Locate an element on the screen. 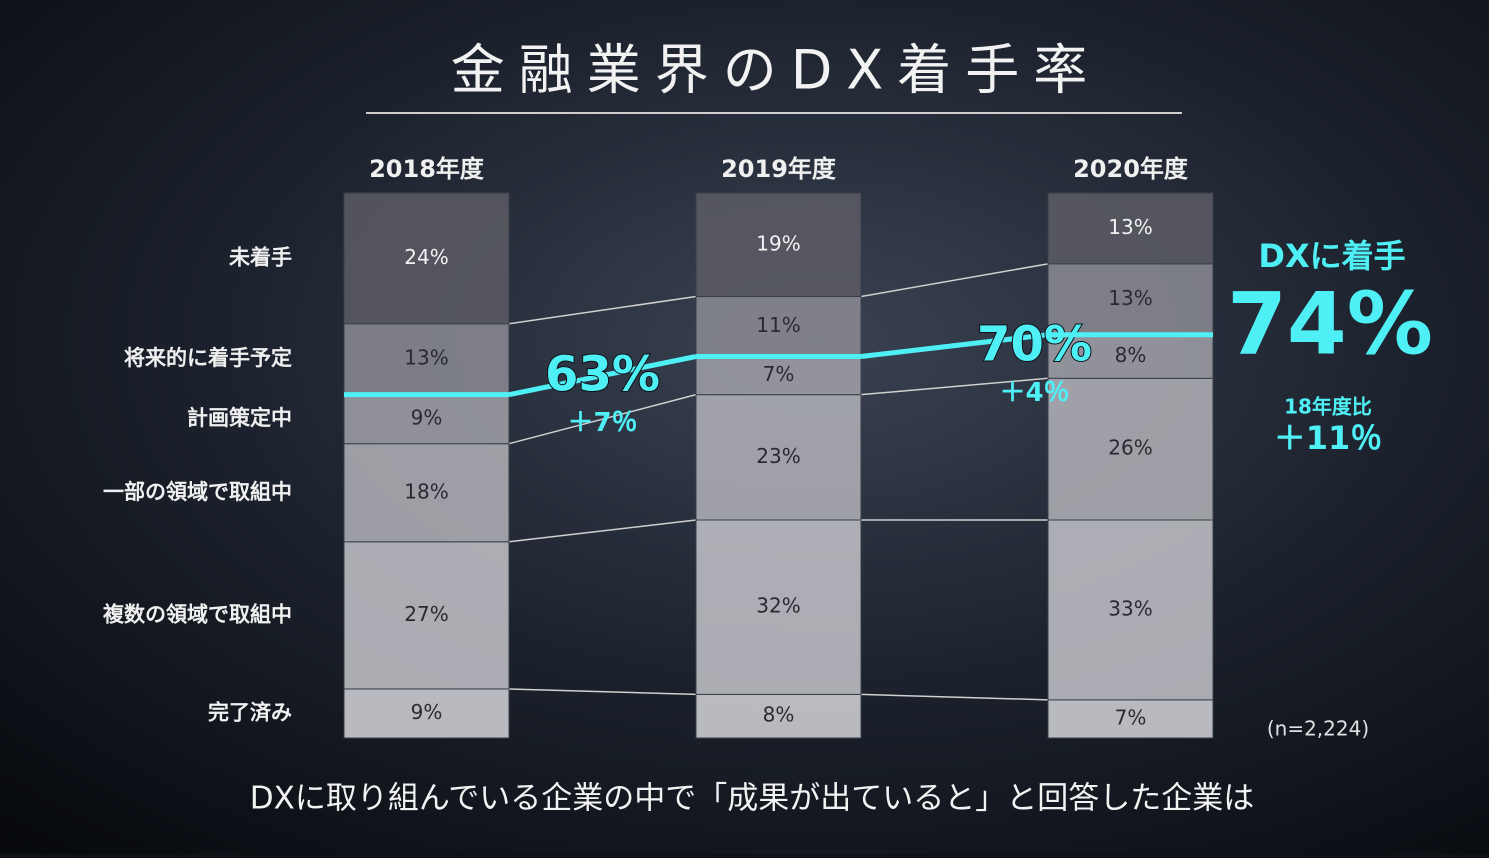 Image resolution: width=1489 pixels, height=858 pixels. value-label: 26% is located at coordinates (1130, 448).